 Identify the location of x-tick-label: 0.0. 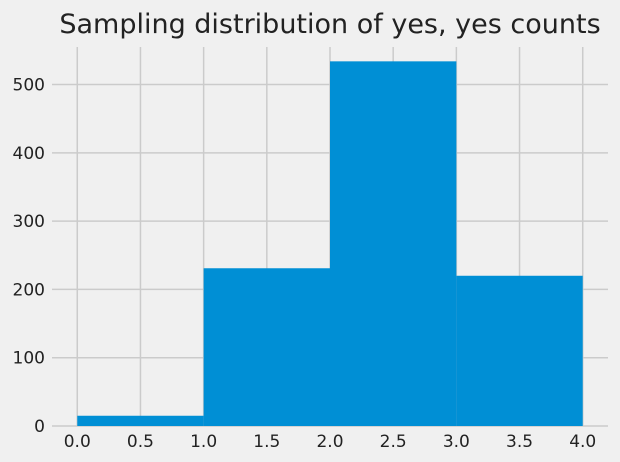
(77, 442).